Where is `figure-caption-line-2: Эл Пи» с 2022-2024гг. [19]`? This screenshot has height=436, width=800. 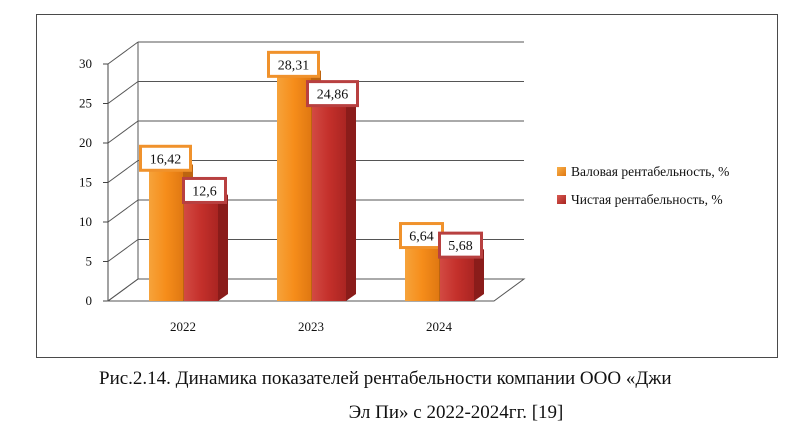
figure-caption-line-2: Эл Пи» с 2022-2024гг. [19] is located at coordinates (456, 412).